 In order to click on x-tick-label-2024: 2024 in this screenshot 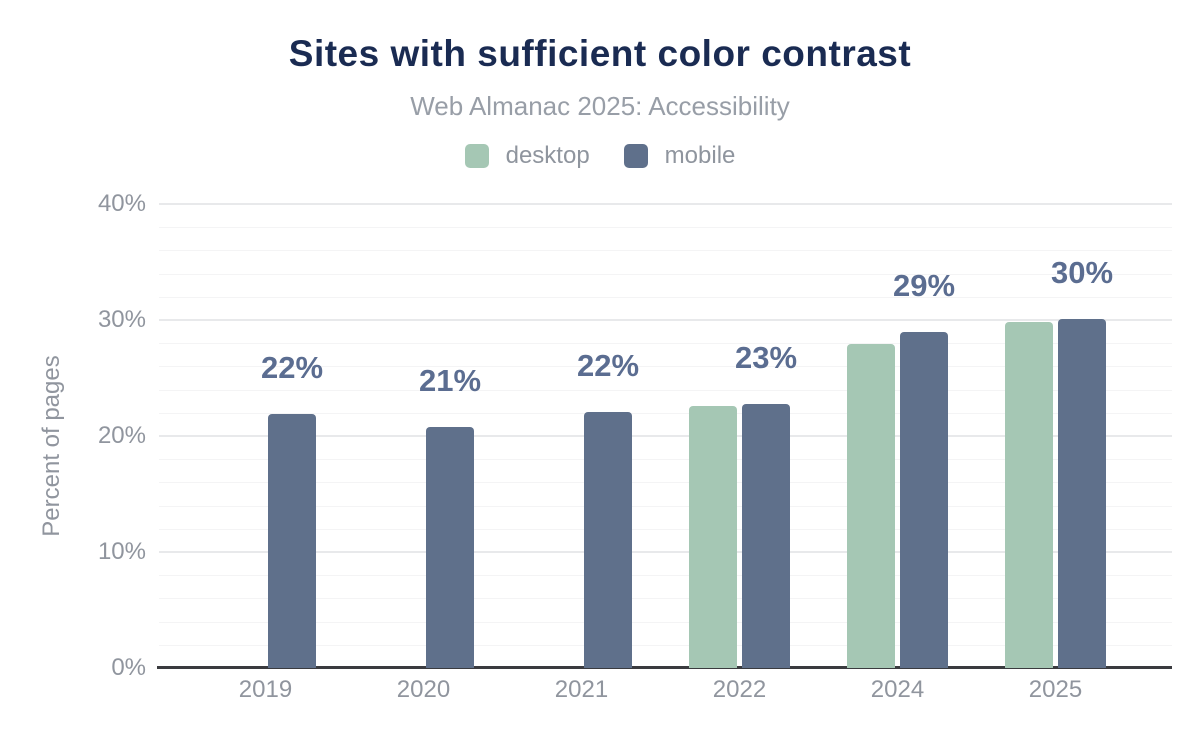, I will do `click(897, 689)`.